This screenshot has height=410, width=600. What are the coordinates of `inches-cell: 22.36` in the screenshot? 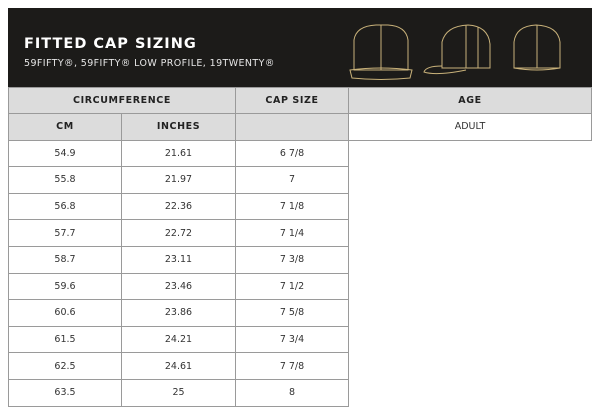 It's located at (178, 206).